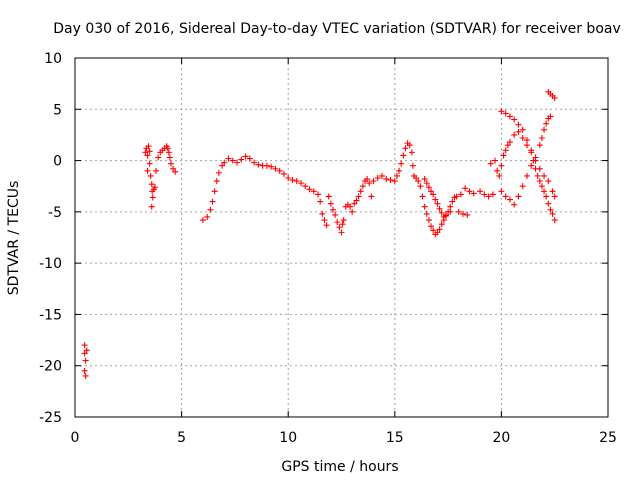  What do you see at coordinates (50, 315) in the screenshot?
I see `y-tick-label: -15` at bounding box center [50, 315].